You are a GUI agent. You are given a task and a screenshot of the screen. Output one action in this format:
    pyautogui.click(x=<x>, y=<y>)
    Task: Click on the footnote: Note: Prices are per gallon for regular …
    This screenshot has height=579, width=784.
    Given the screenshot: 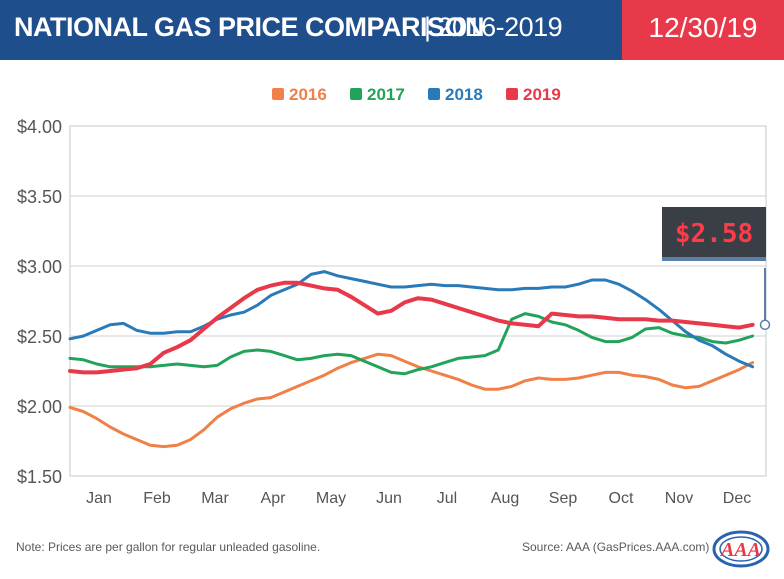 What is the action you would take?
    pyautogui.click(x=168, y=547)
    